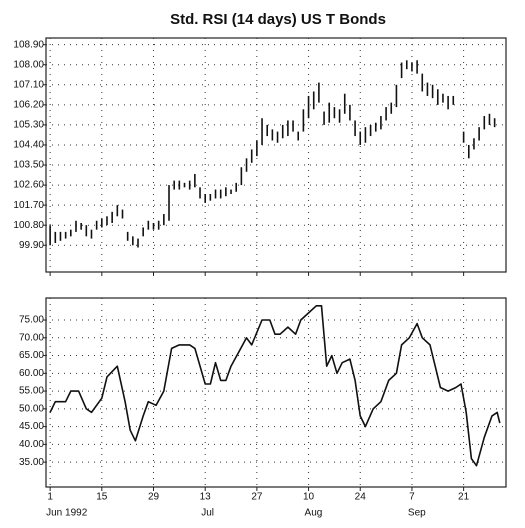  I want to click on y-tick-label: 75.00, so click(31, 320).